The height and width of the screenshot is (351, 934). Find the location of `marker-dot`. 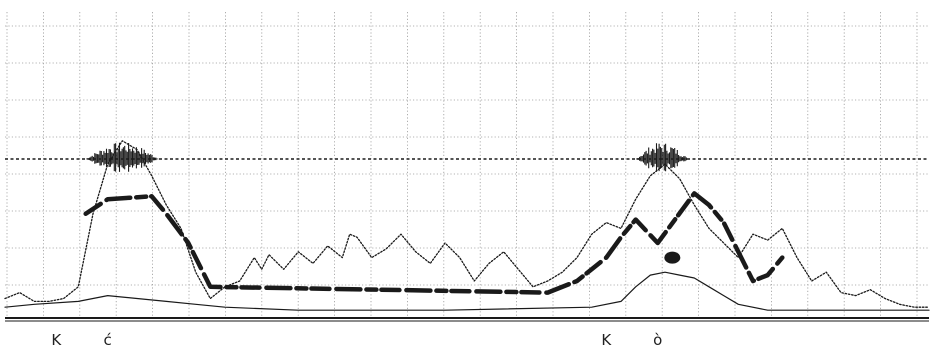

marker-dot is located at coordinates (672, 257).